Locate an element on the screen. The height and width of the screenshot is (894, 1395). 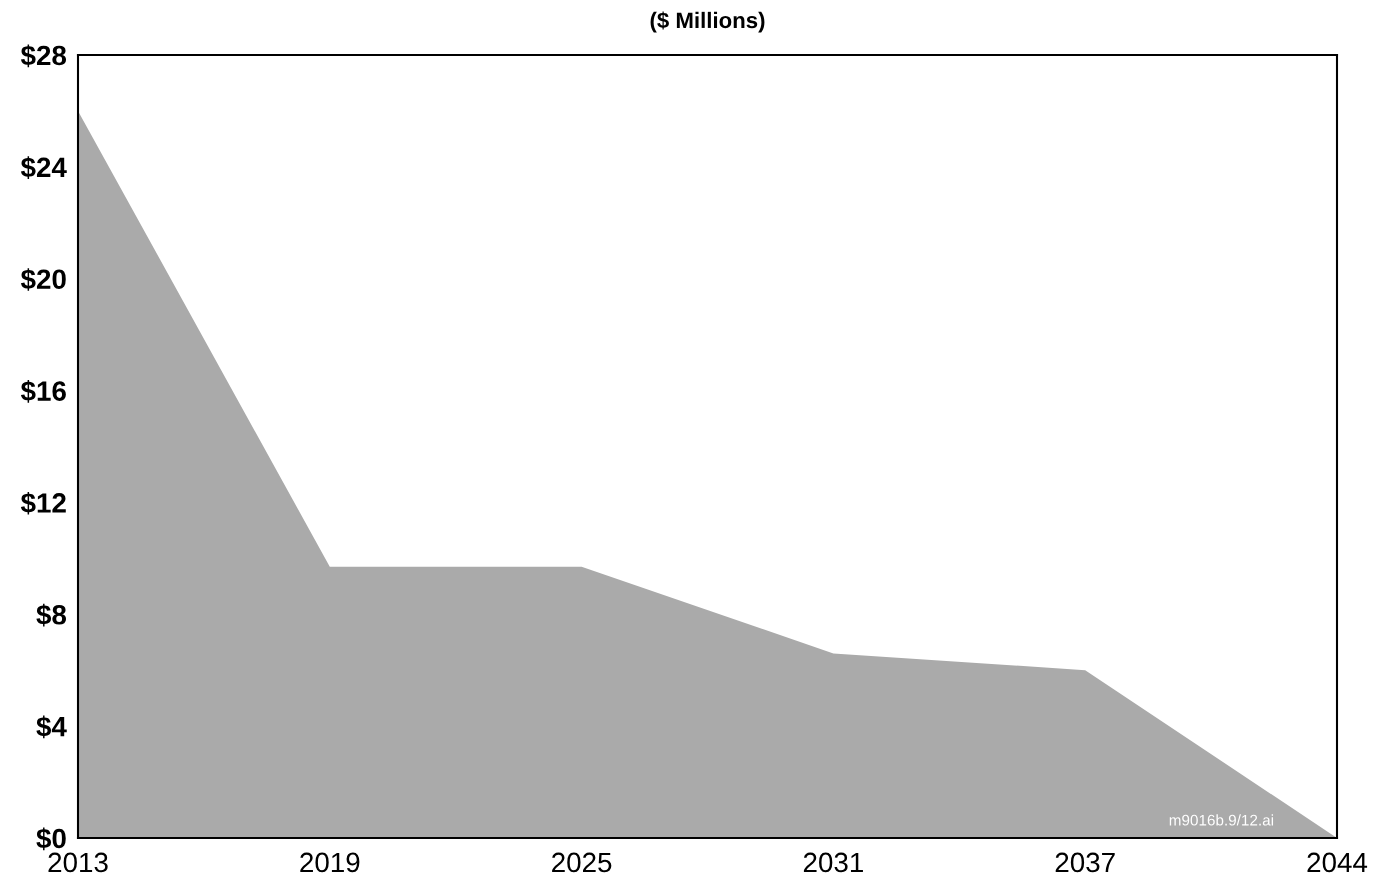
y-tick-label: $12 is located at coordinates (43, 503).